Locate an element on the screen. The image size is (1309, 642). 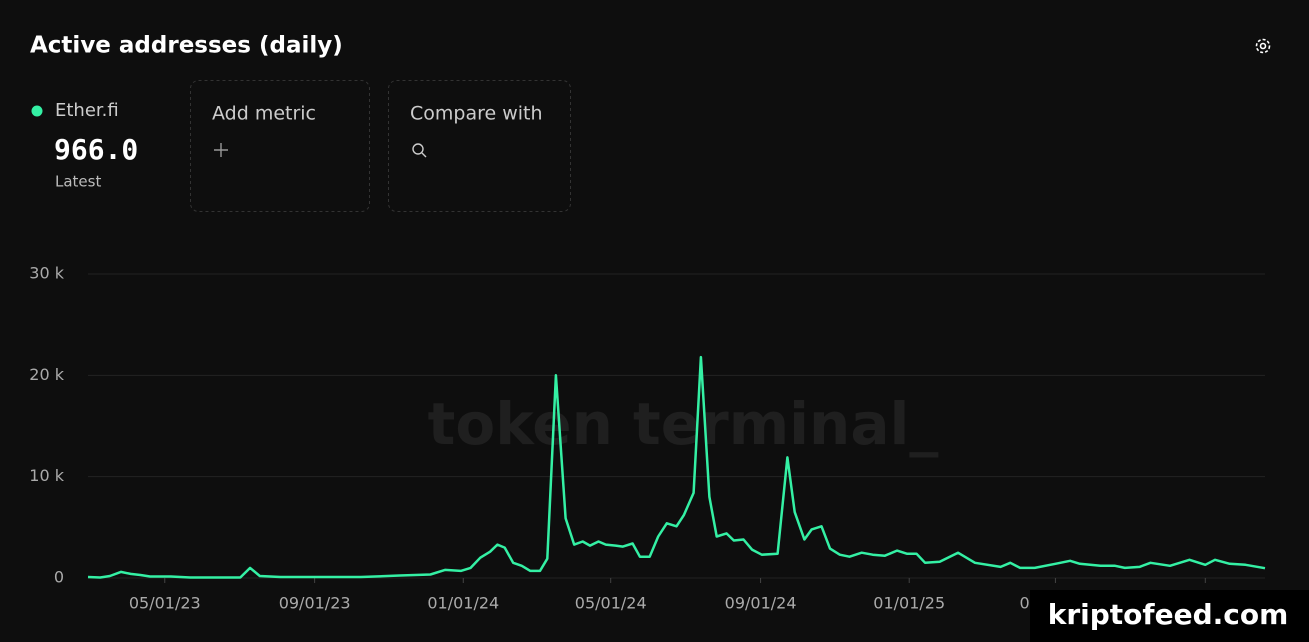
x-tick-label: 09/01/24 is located at coordinates (761, 603).